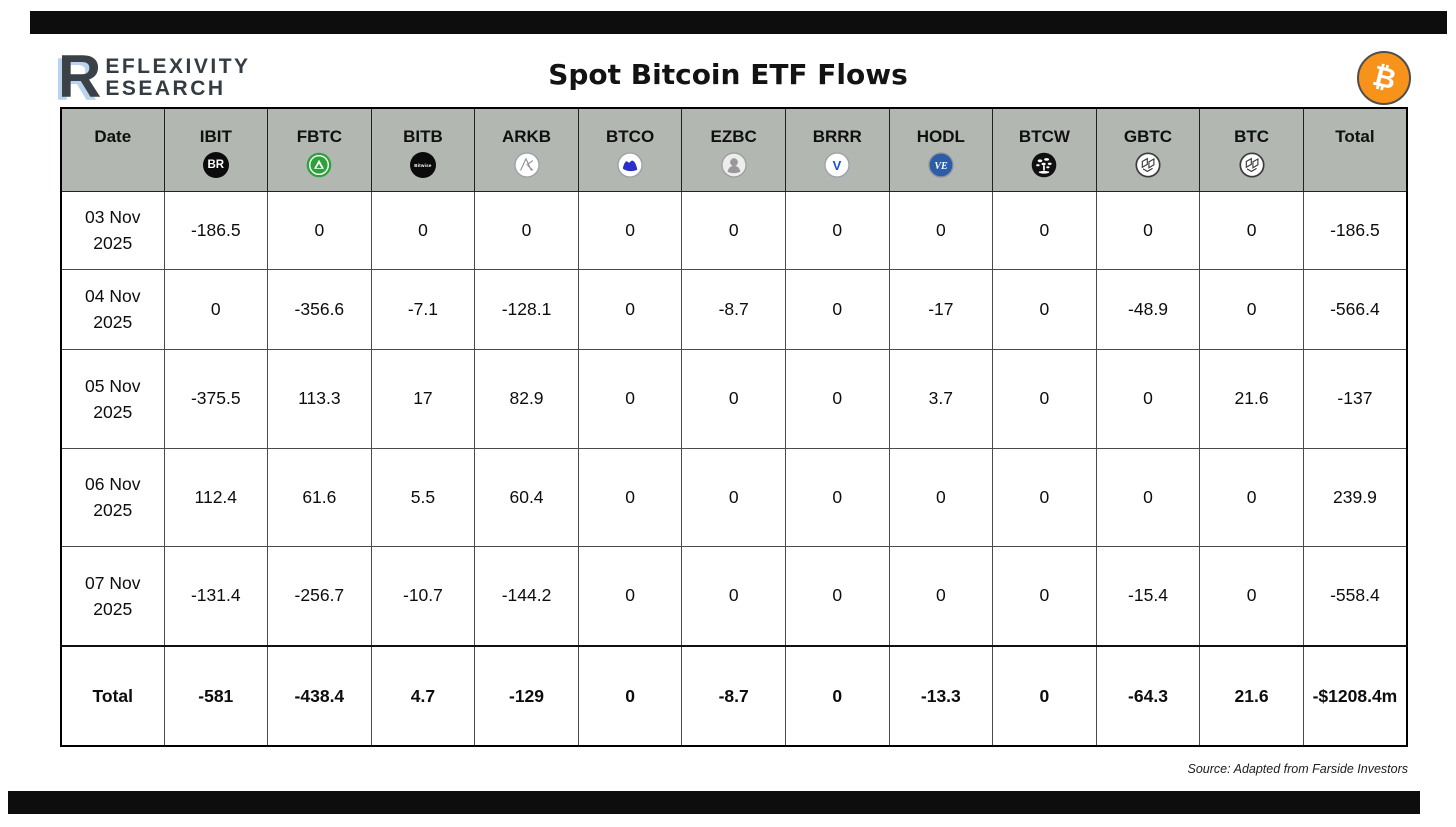 Image resolution: width=1456 pixels, height=827 pixels. What do you see at coordinates (1044, 136) in the screenshot?
I see `column-label: BTCW` at bounding box center [1044, 136].